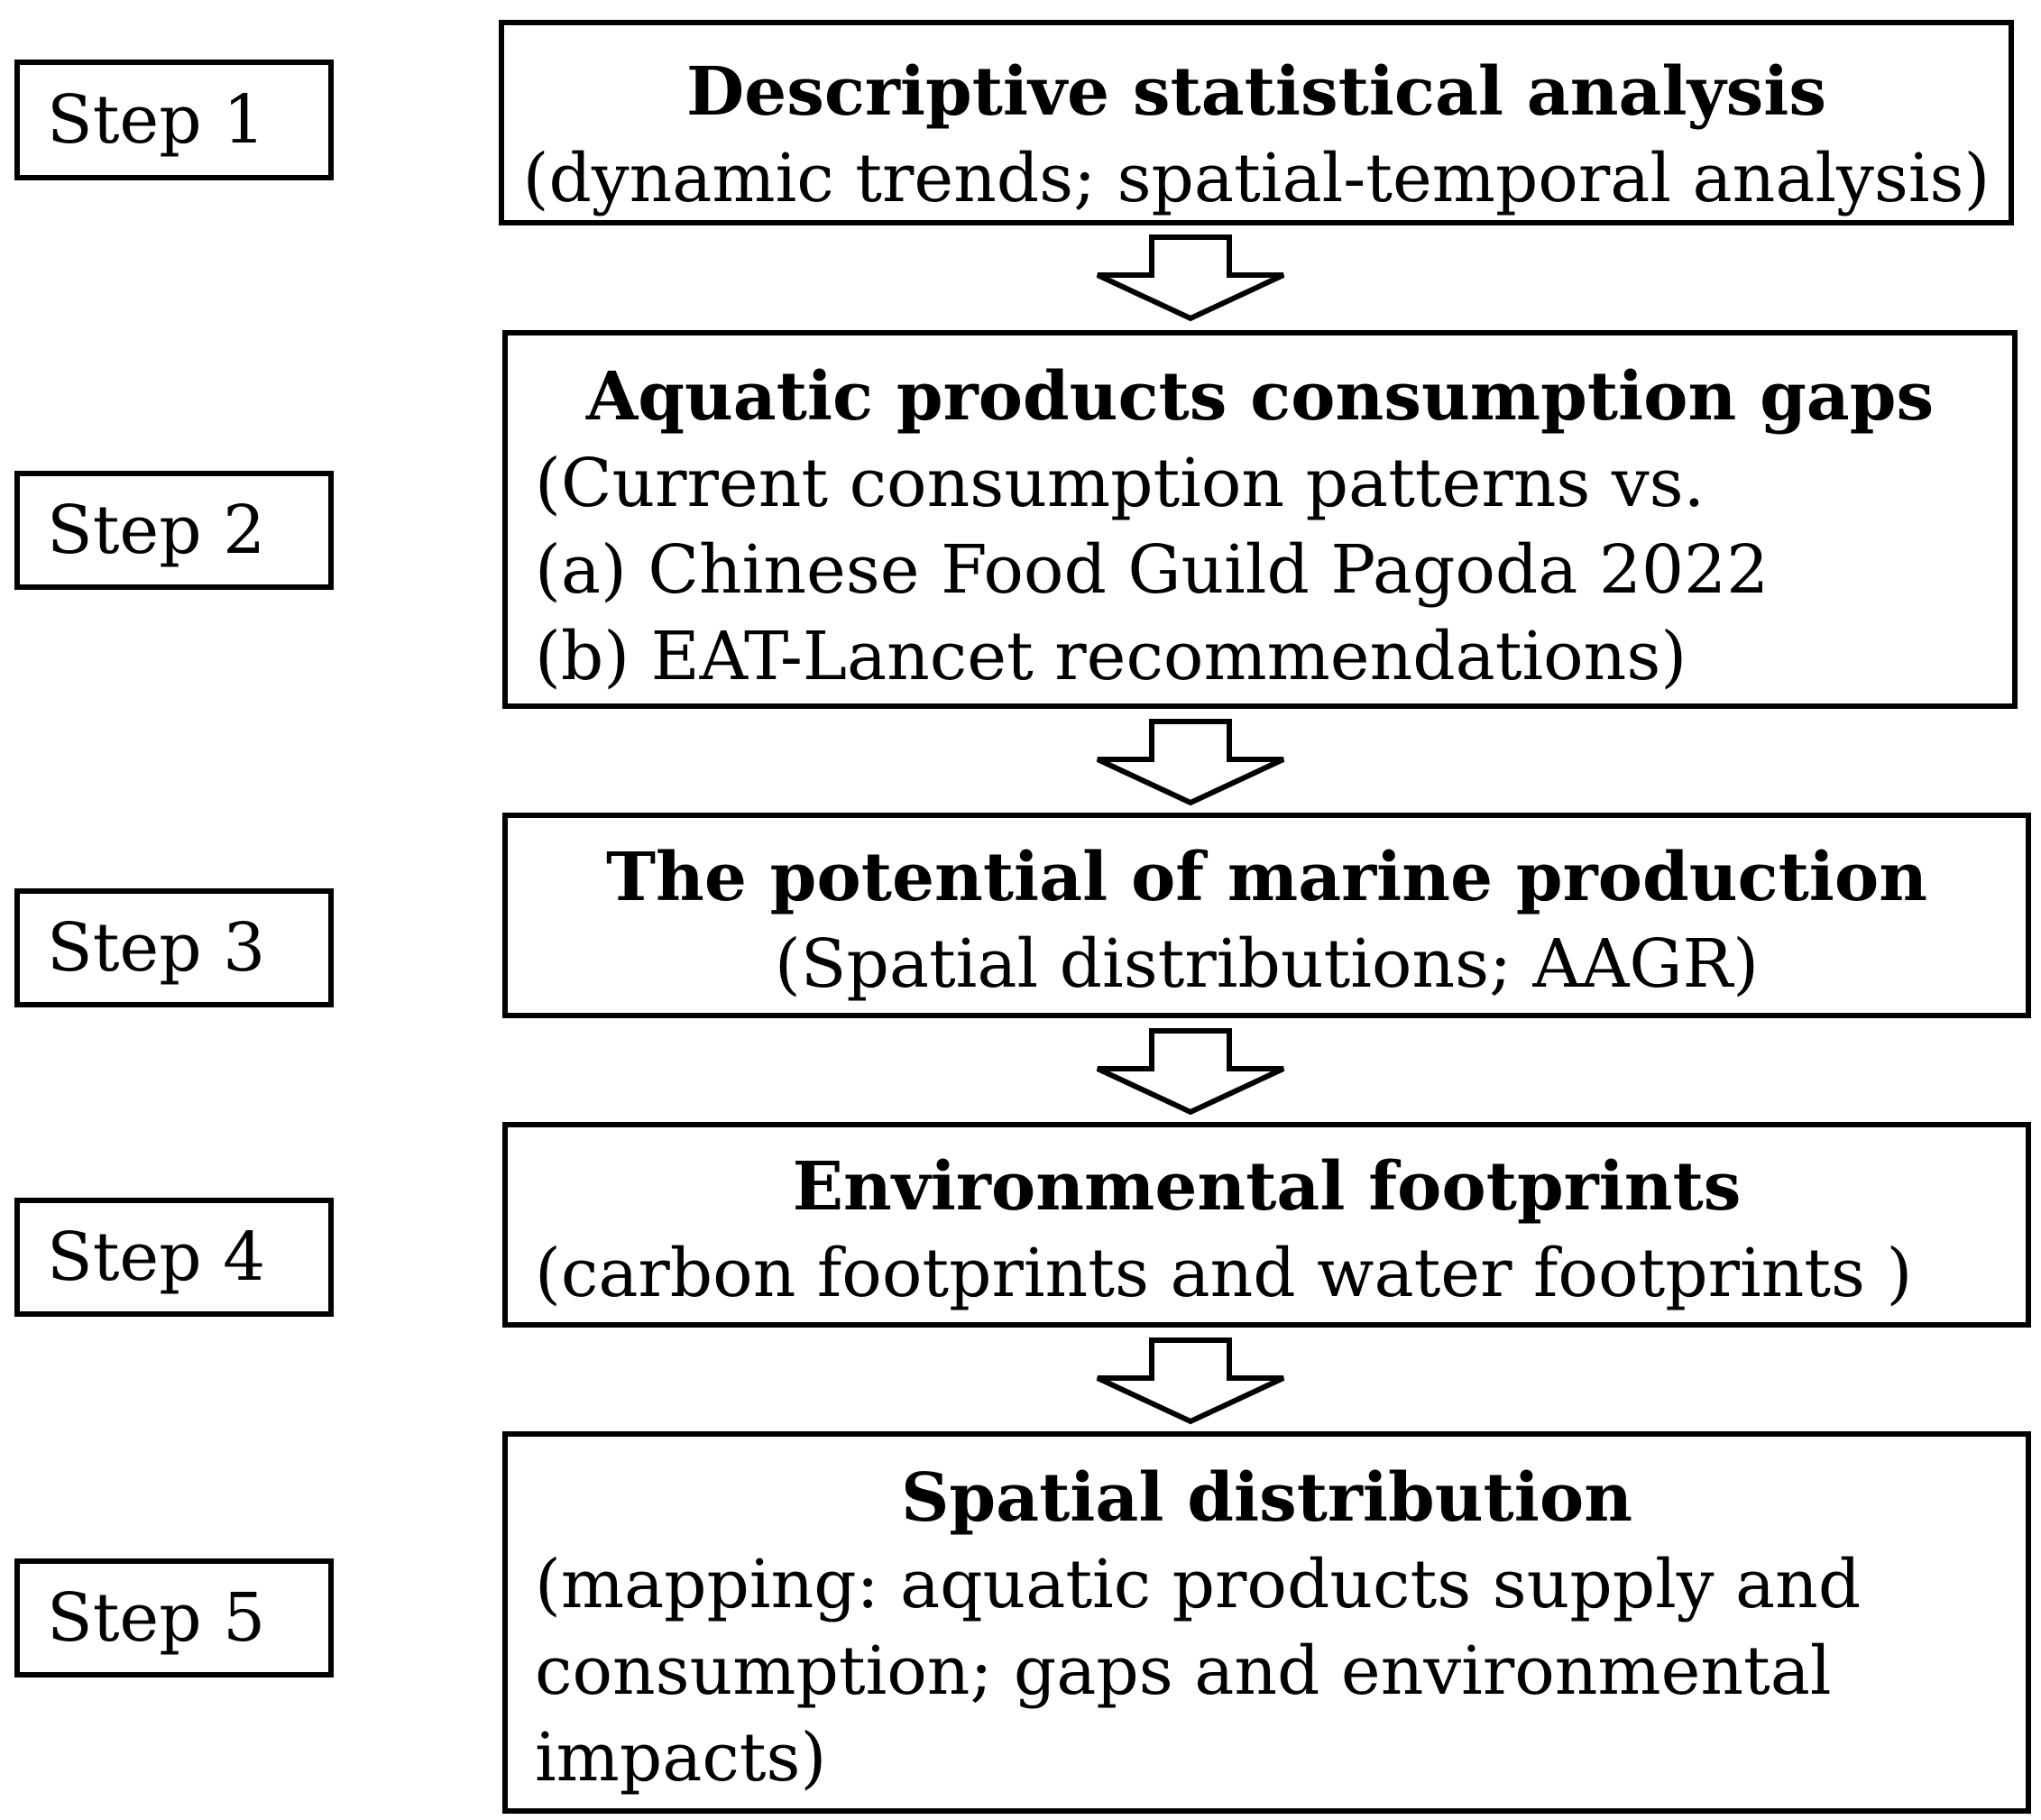  What do you see at coordinates (1266, 878) in the screenshot?
I see `step-3-title: The potential of marine production` at bounding box center [1266, 878].